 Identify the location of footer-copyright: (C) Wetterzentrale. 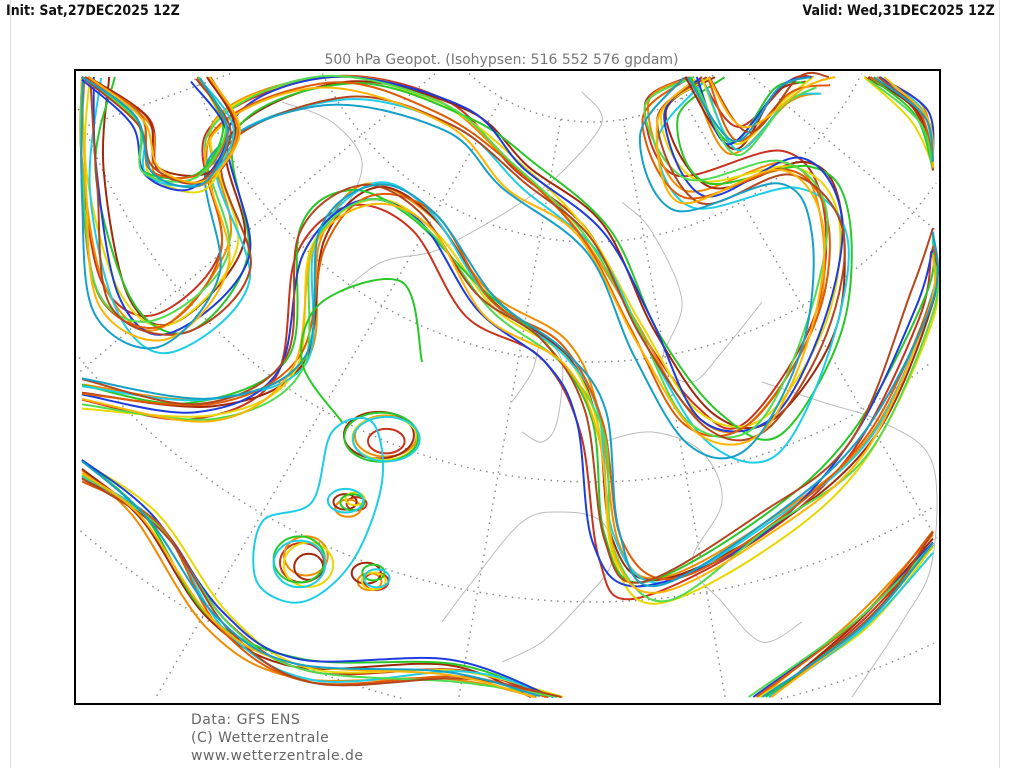
(260, 738).